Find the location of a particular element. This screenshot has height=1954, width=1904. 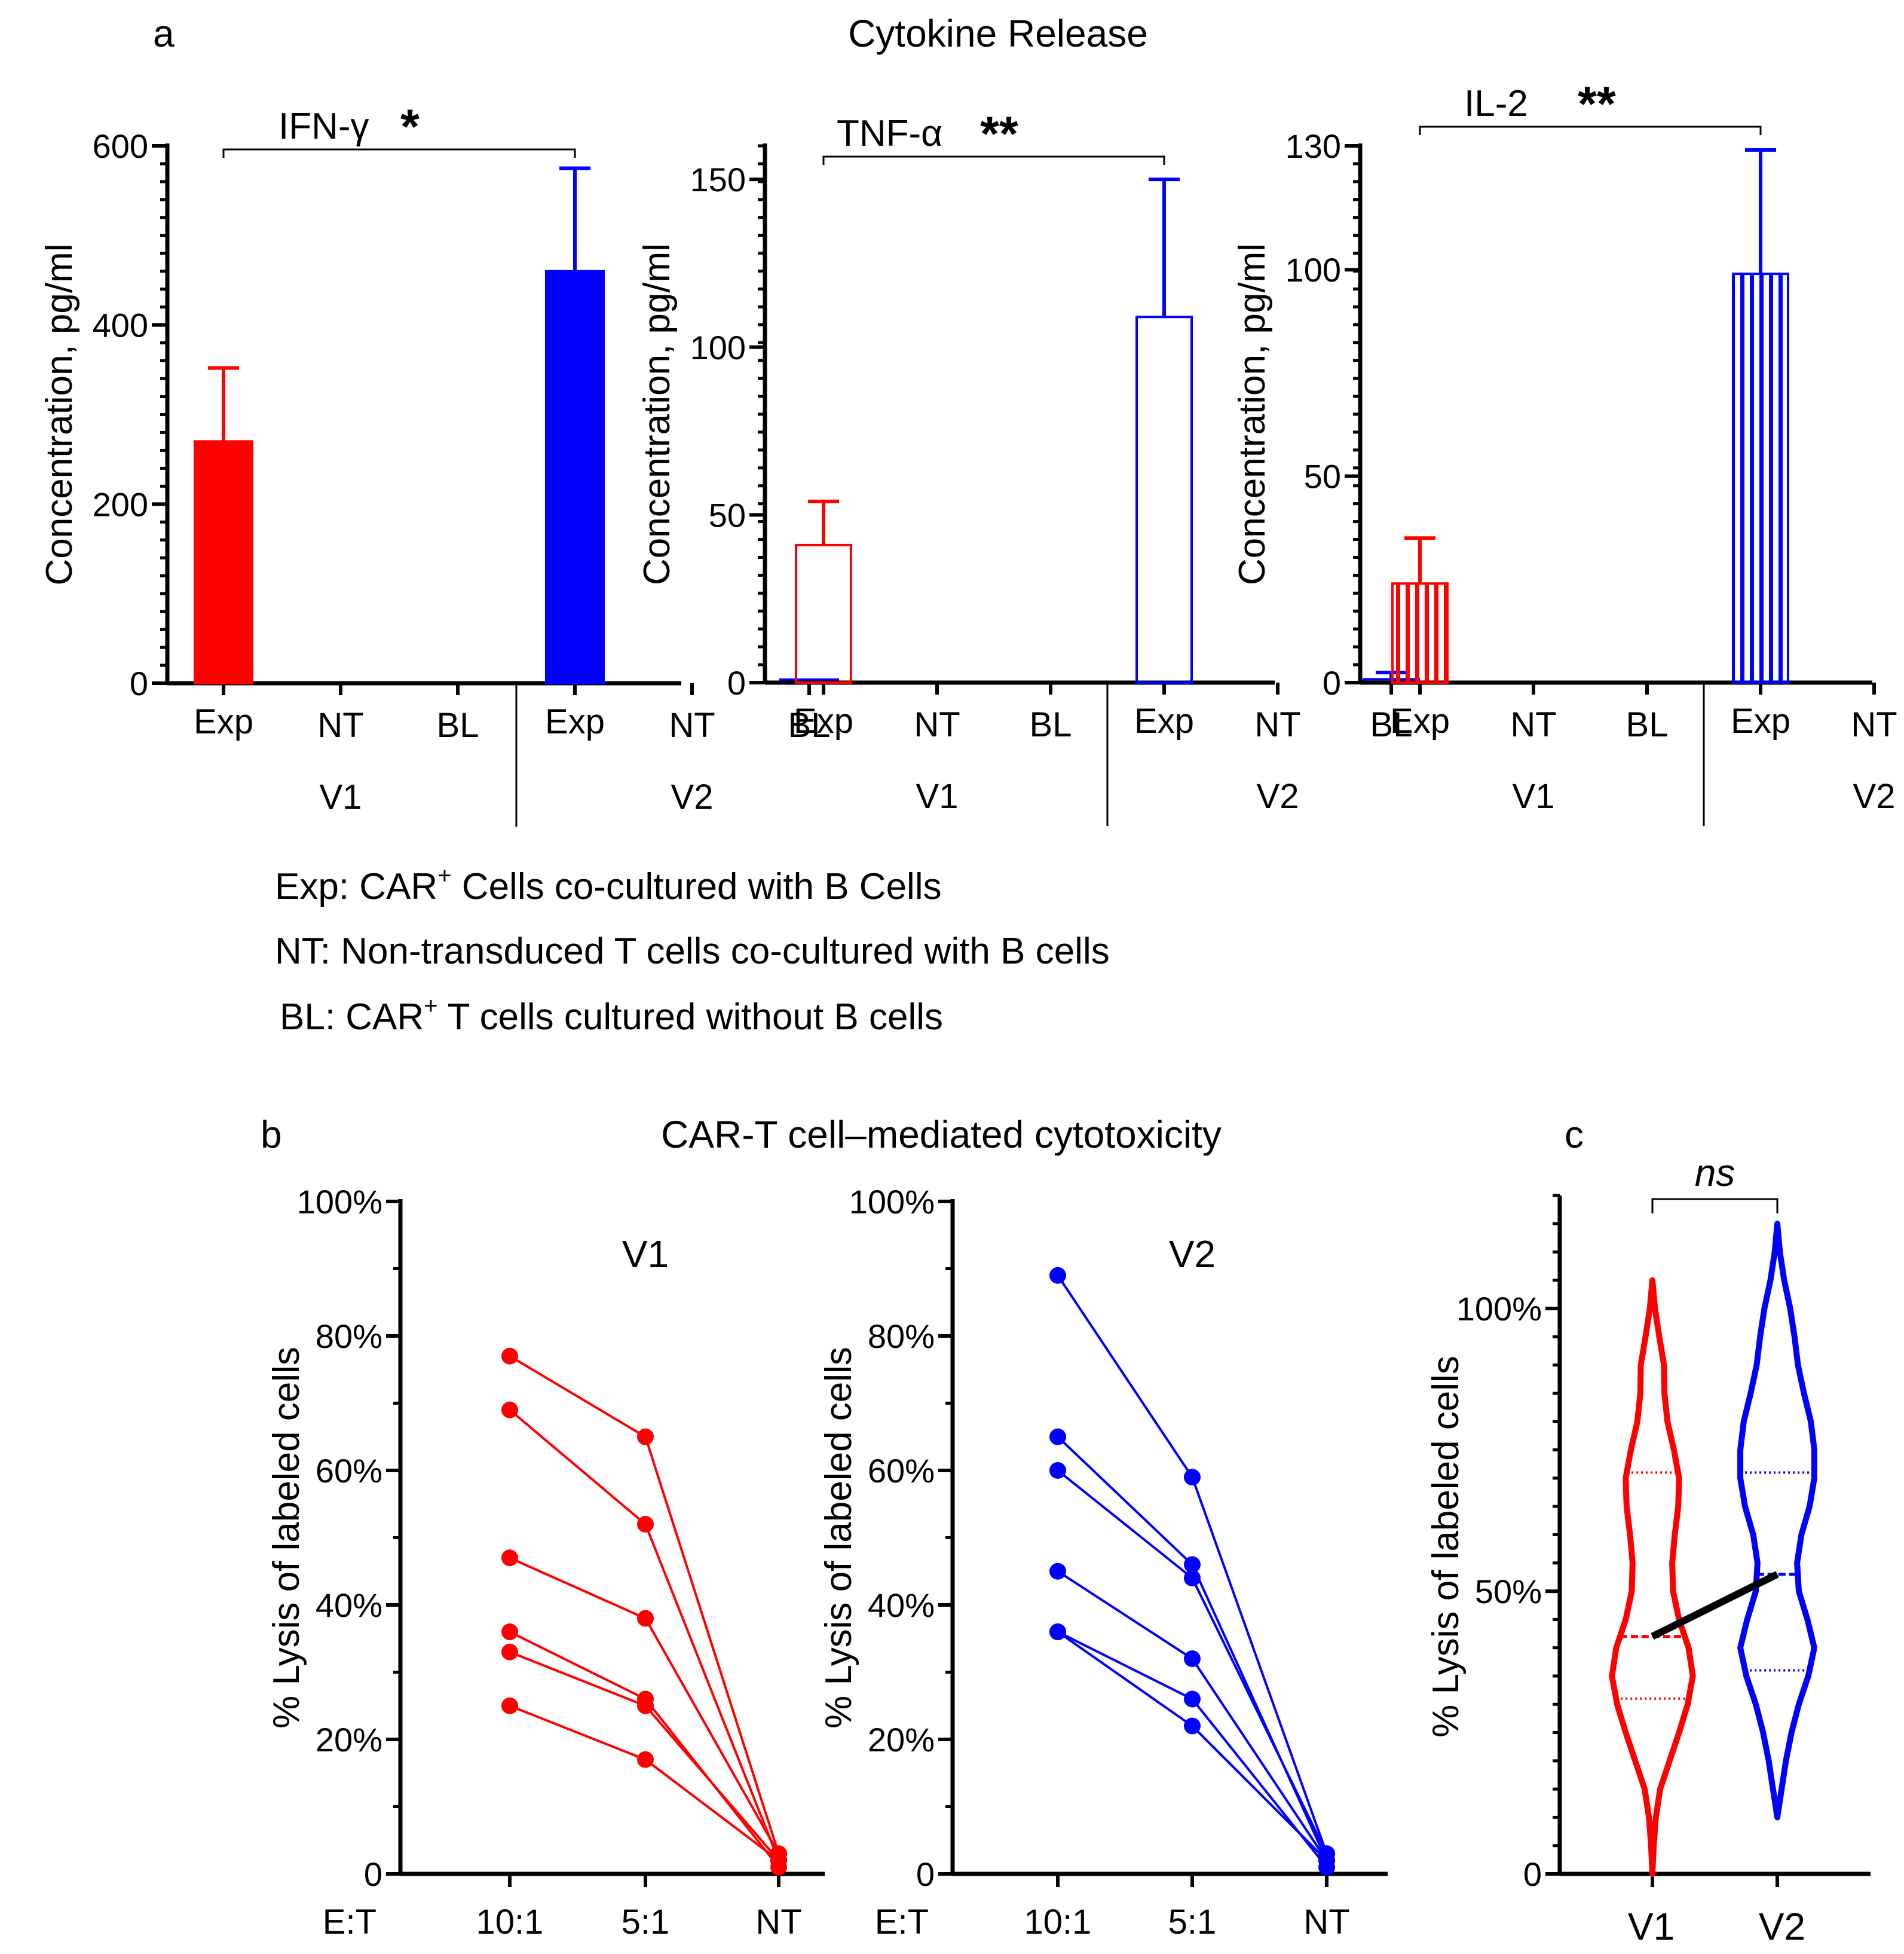

y-tick-label: 60% is located at coordinates (902, 1471).